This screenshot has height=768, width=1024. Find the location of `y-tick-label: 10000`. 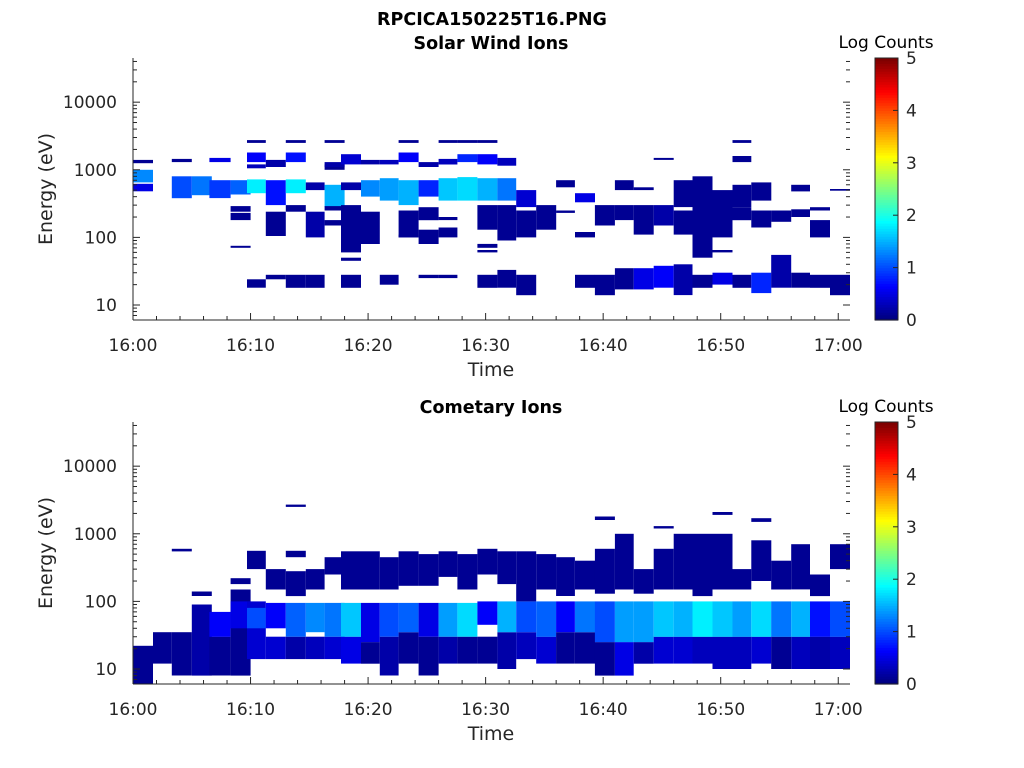

y-tick-label: 10000 is located at coordinates (90, 467).